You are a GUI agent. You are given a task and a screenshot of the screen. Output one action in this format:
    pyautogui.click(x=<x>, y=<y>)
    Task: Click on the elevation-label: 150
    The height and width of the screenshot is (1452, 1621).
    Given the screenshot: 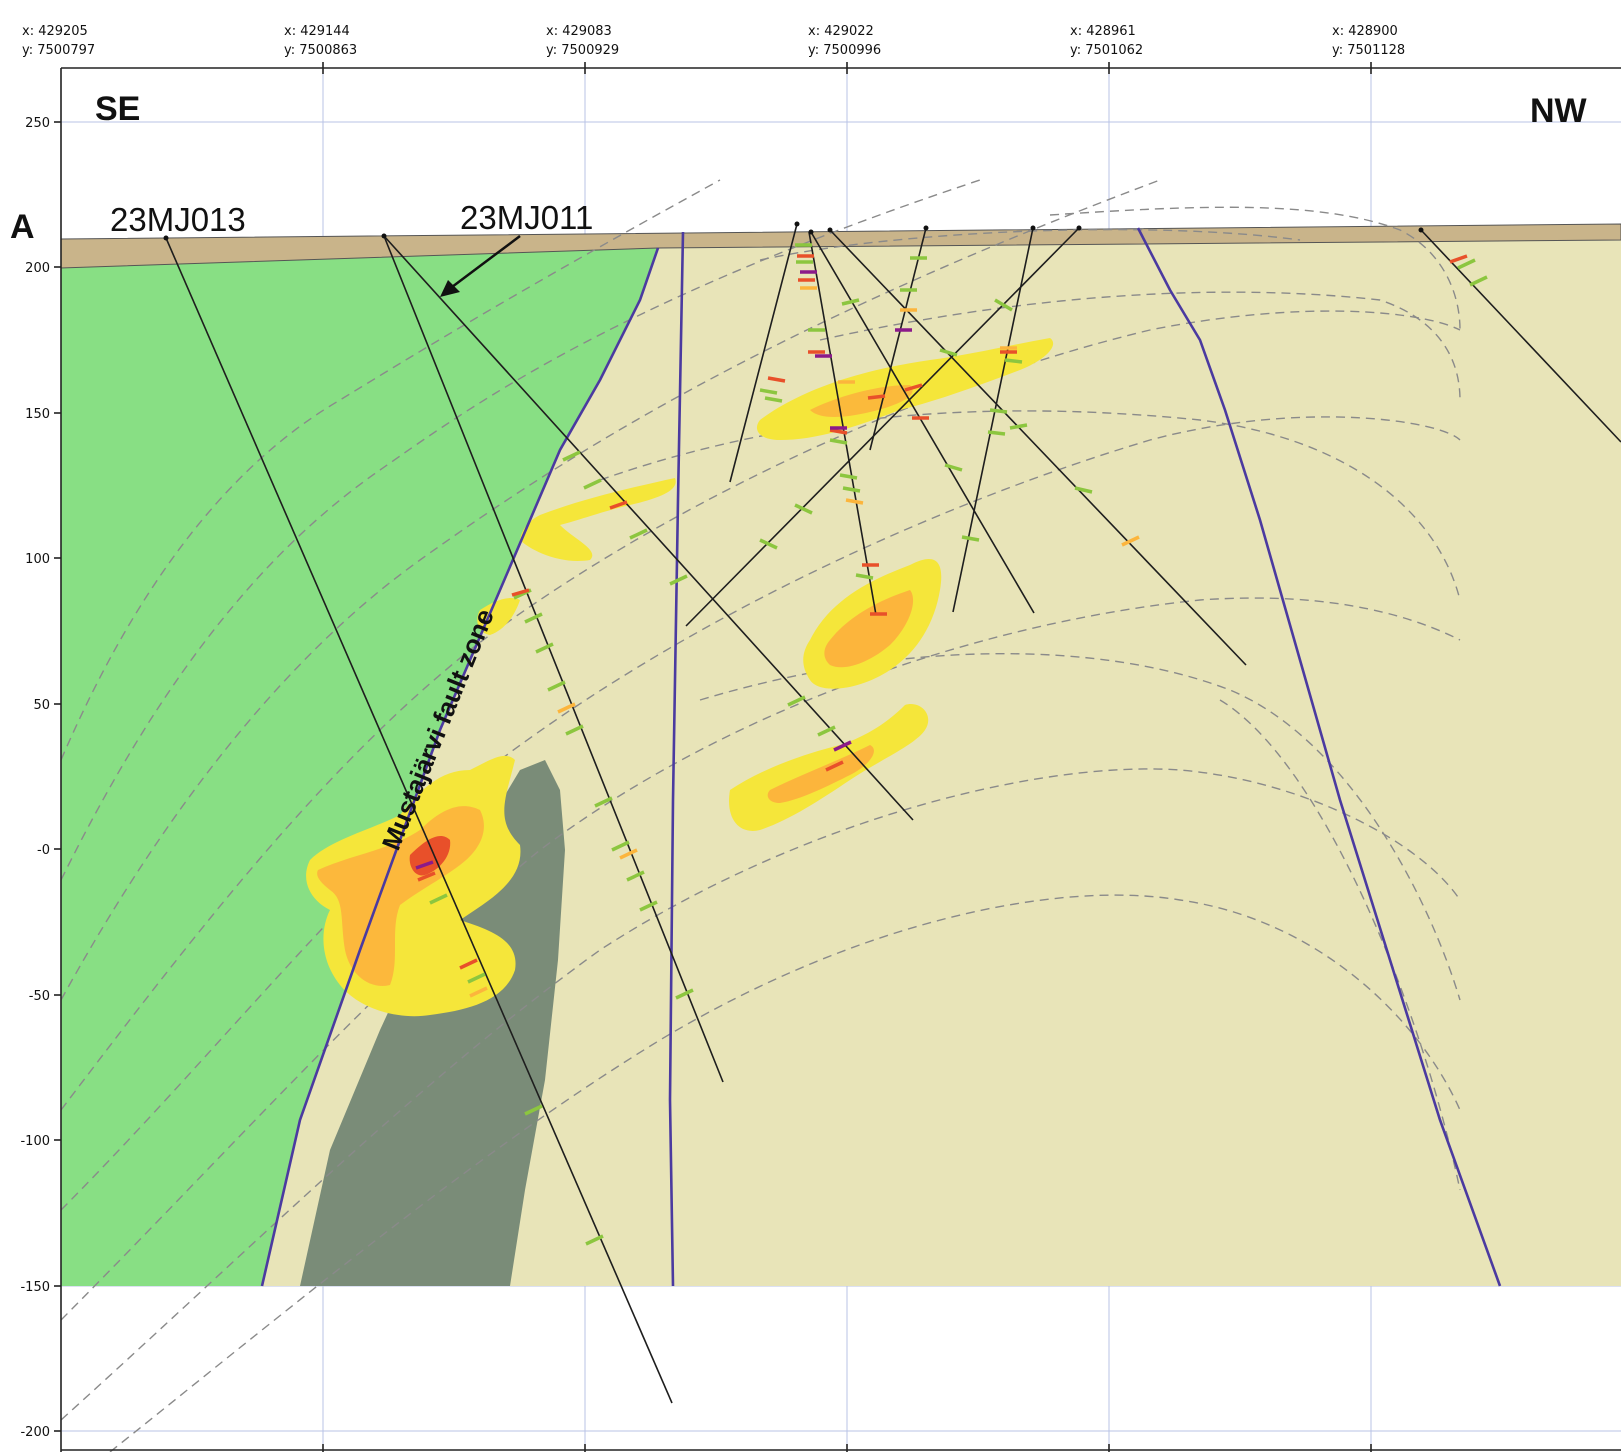 What is the action you would take?
    pyautogui.click(x=37, y=414)
    